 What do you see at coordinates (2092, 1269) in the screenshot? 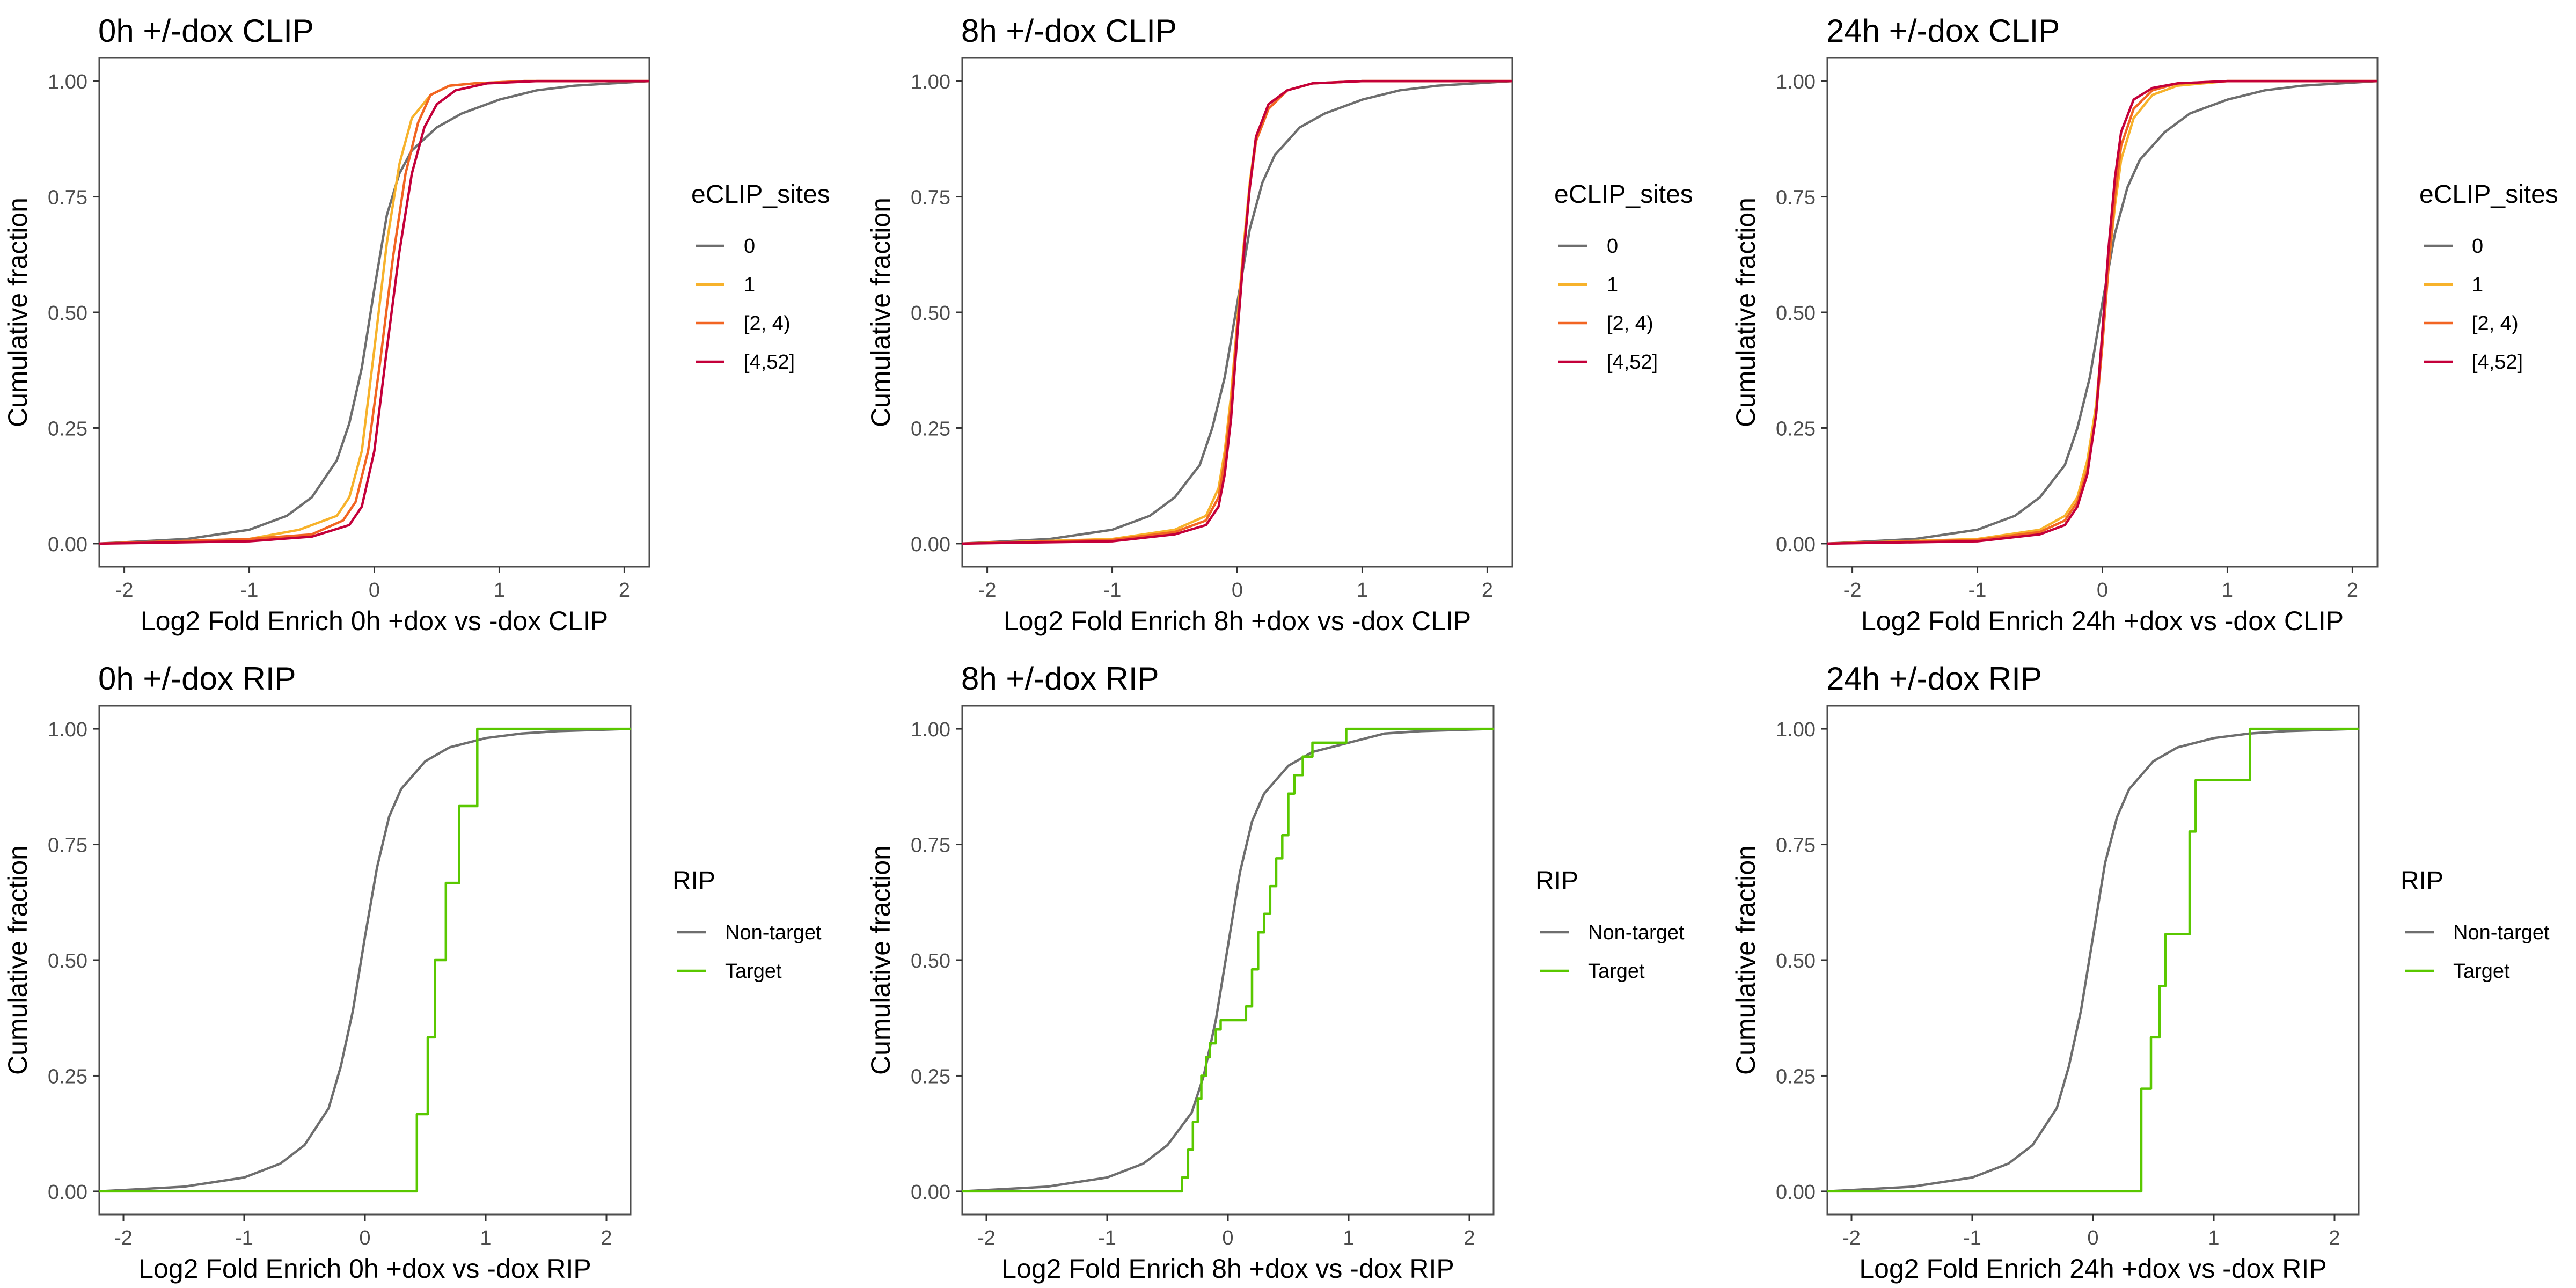
I see `x-axis-label: Log2 Fold Enrich 24h +dox vs -dox RIP` at bounding box center [2092, 1269].